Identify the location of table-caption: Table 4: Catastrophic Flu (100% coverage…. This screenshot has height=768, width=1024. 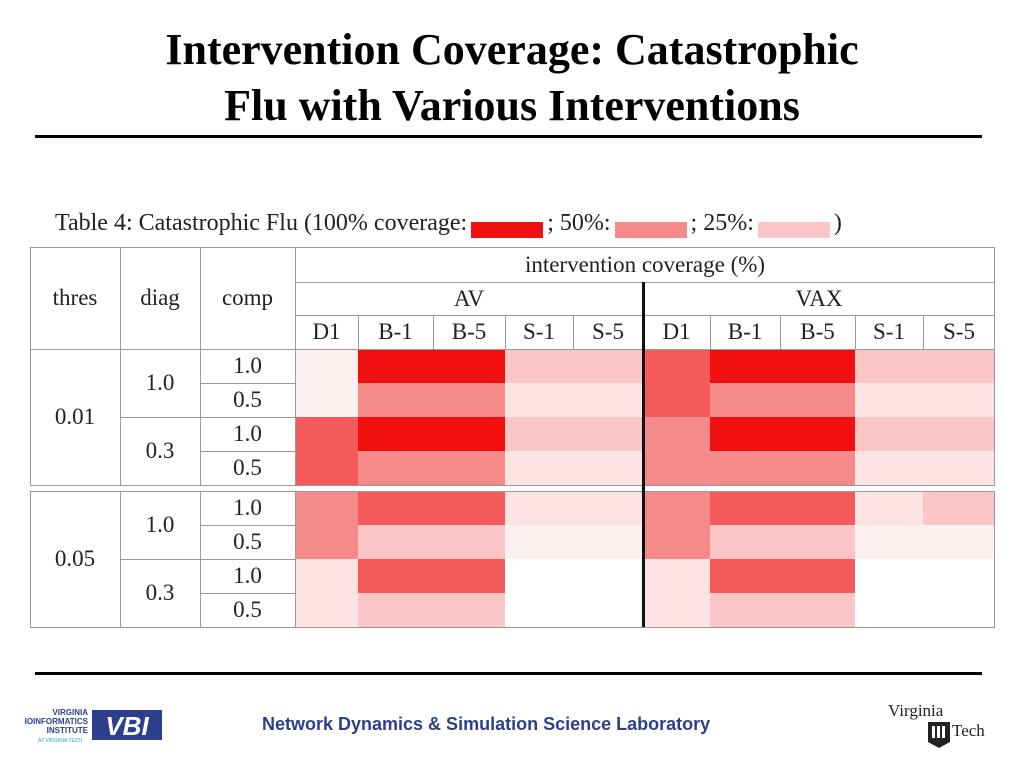
(448, 224).